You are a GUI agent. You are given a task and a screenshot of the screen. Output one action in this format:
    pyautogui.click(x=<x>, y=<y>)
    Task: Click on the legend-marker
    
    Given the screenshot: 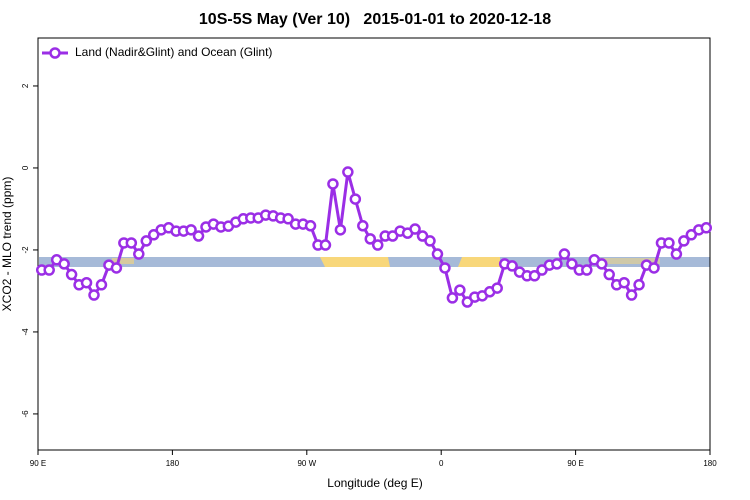 What is the action you would take?
    pyautogui.click(x=55, y=53)
    